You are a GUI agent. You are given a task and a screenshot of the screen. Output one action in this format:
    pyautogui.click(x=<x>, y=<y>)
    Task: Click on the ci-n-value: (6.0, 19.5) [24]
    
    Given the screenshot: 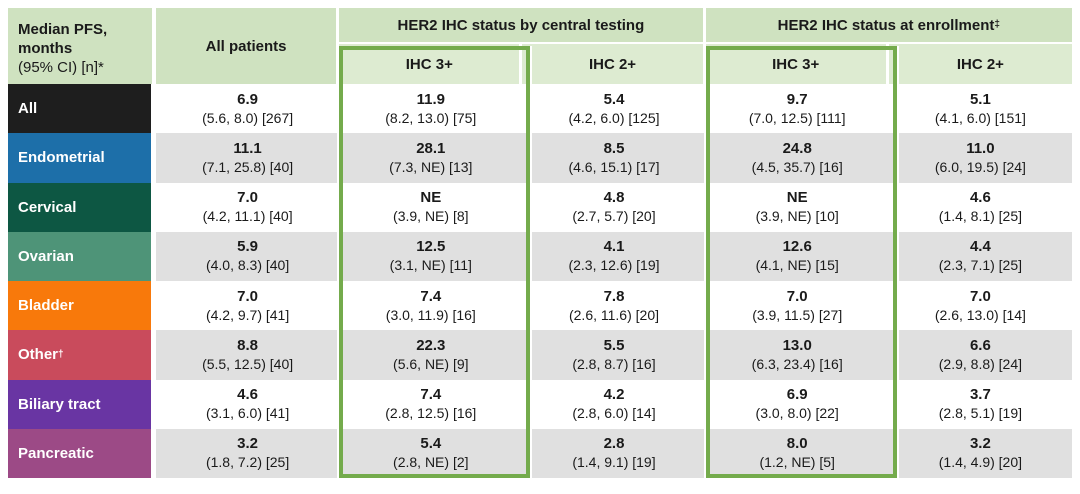 What is the action you would take?
    pyautogui.click(x=980, y=166)
    